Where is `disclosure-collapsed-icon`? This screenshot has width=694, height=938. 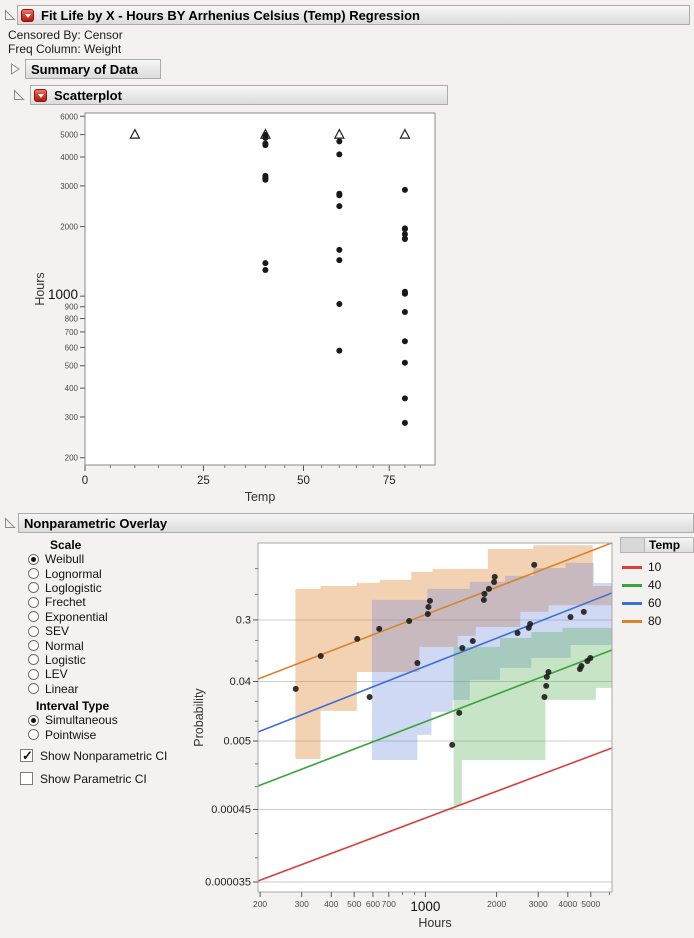 disclosure-collapsed-icon is located at coordinates (15, 69).